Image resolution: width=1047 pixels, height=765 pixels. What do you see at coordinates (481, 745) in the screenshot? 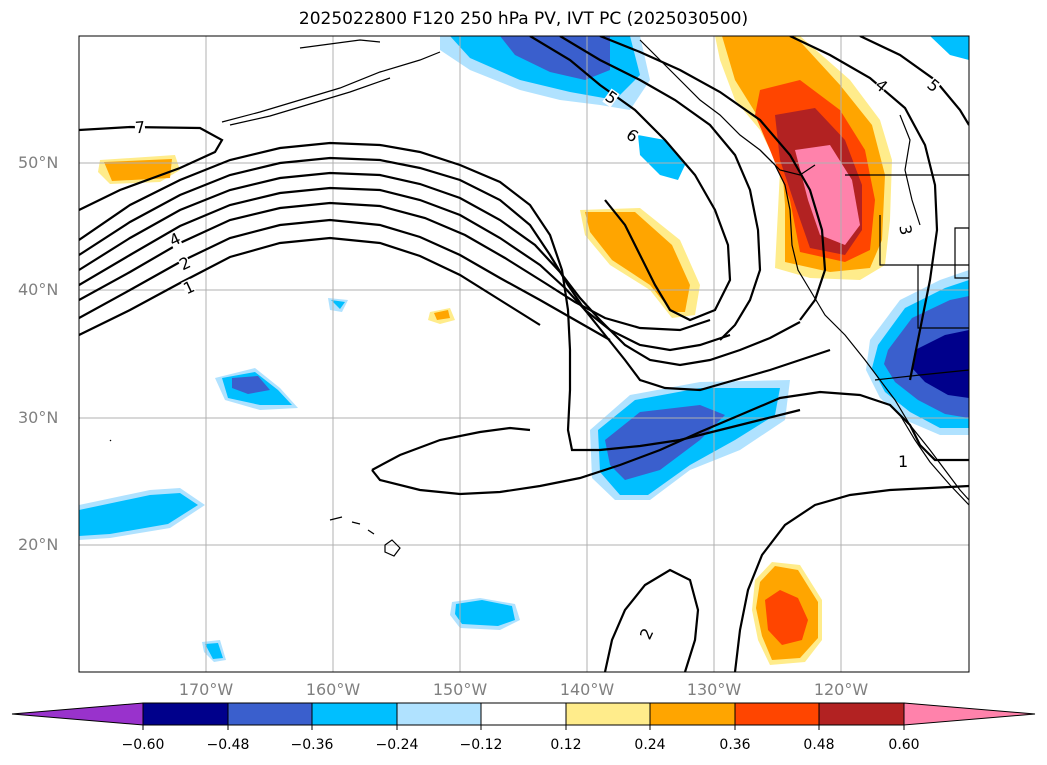
I see `colorbar-tick: −0.12` at bounding box center [481, 745].